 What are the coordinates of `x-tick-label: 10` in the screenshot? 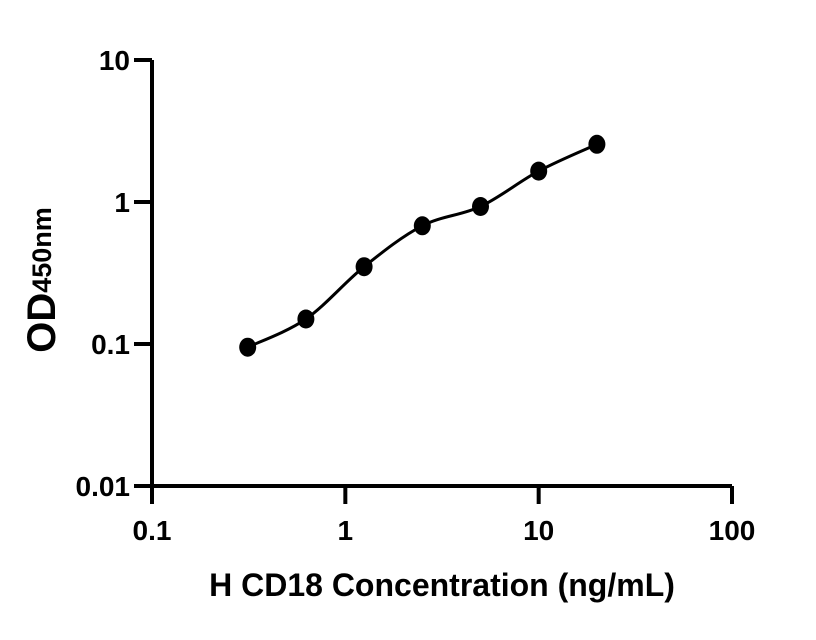 It's located at (538, 530).